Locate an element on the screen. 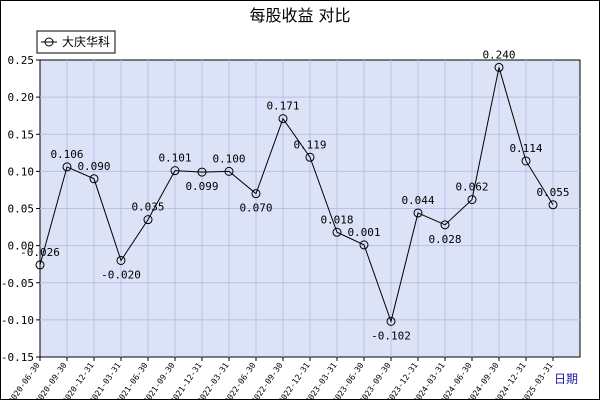  y-tick-label: -0.10 is located at coordinates (17, 320).